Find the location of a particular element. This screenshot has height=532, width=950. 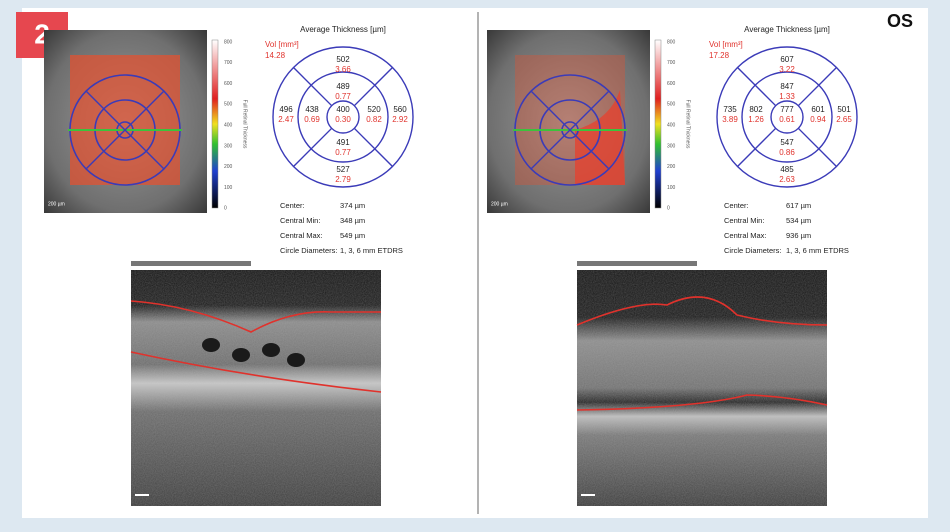

sector-thickness: 520 is located at coordinates (374, 109).